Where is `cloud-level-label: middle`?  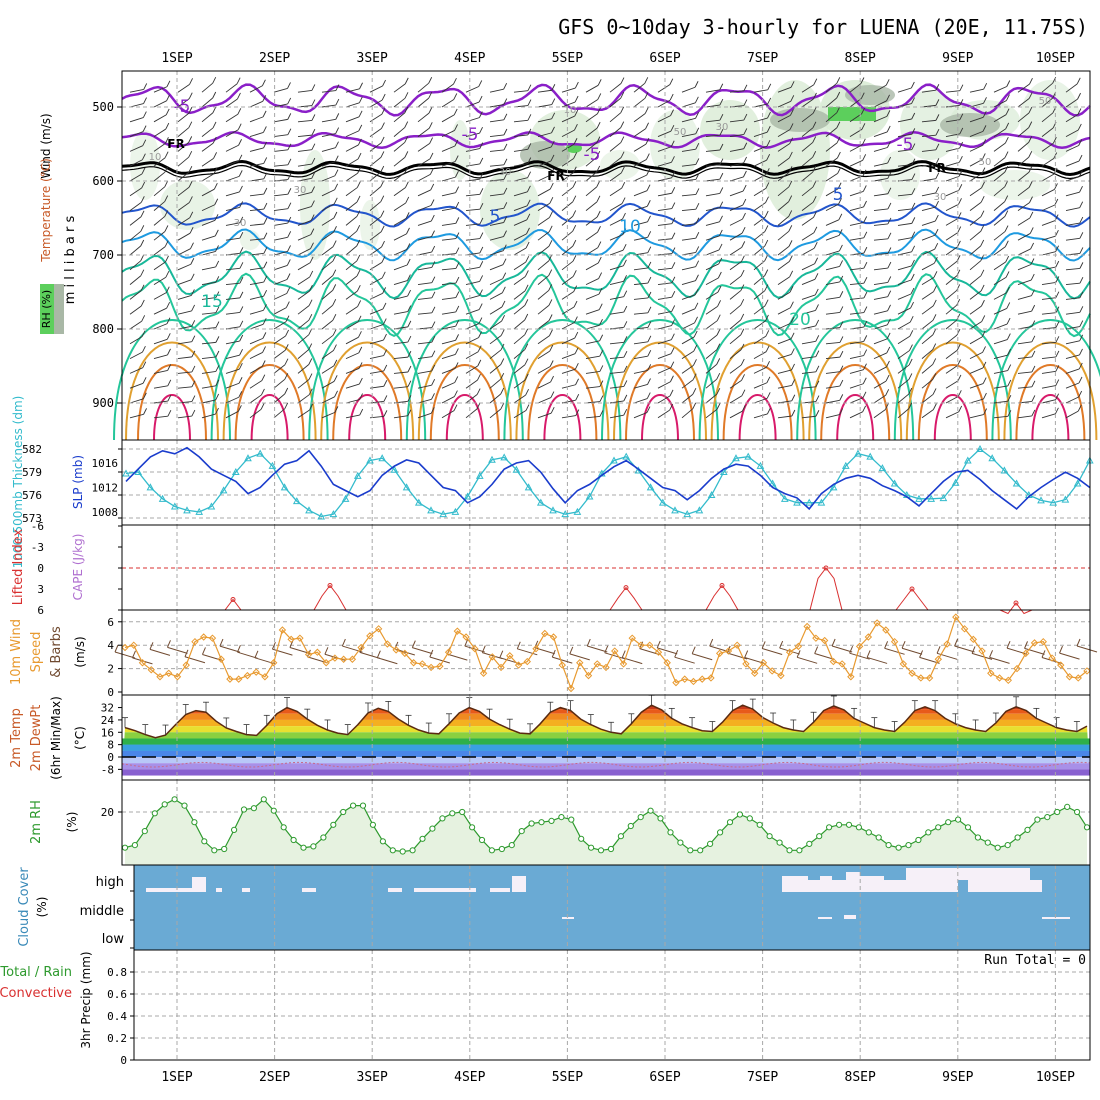 cloud-level-label: middle is located at coordinates (102, 911).